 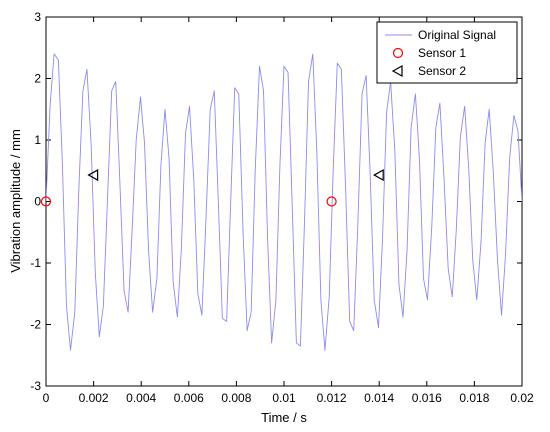 What do you see at coordinates (94, 398) in the screenshot?
I see `x-tick-label: 0.002` at bounding box center [94, 398].